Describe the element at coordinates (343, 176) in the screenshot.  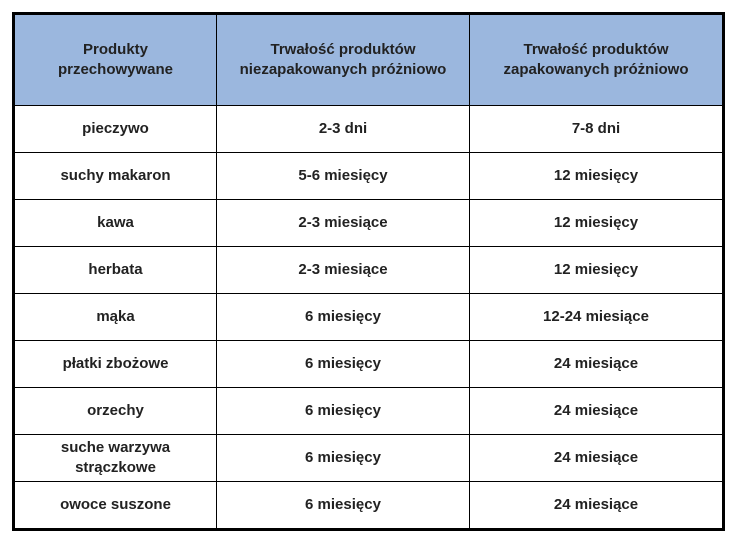
I see `table-cell: 5-6 miesięcy` at that location.